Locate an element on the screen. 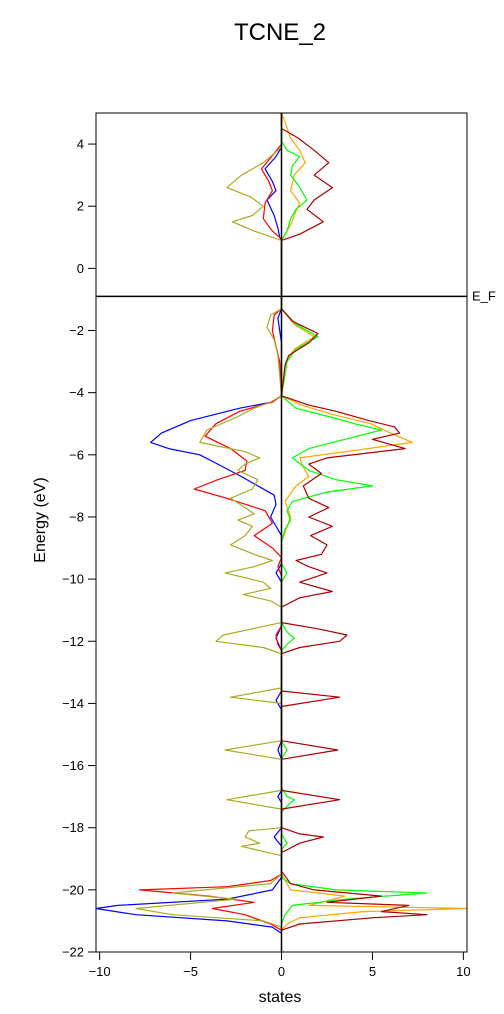 The height and width of the screenshot is (1014, 504). y-tick-label: −22 is located at coordinates (73, 952).